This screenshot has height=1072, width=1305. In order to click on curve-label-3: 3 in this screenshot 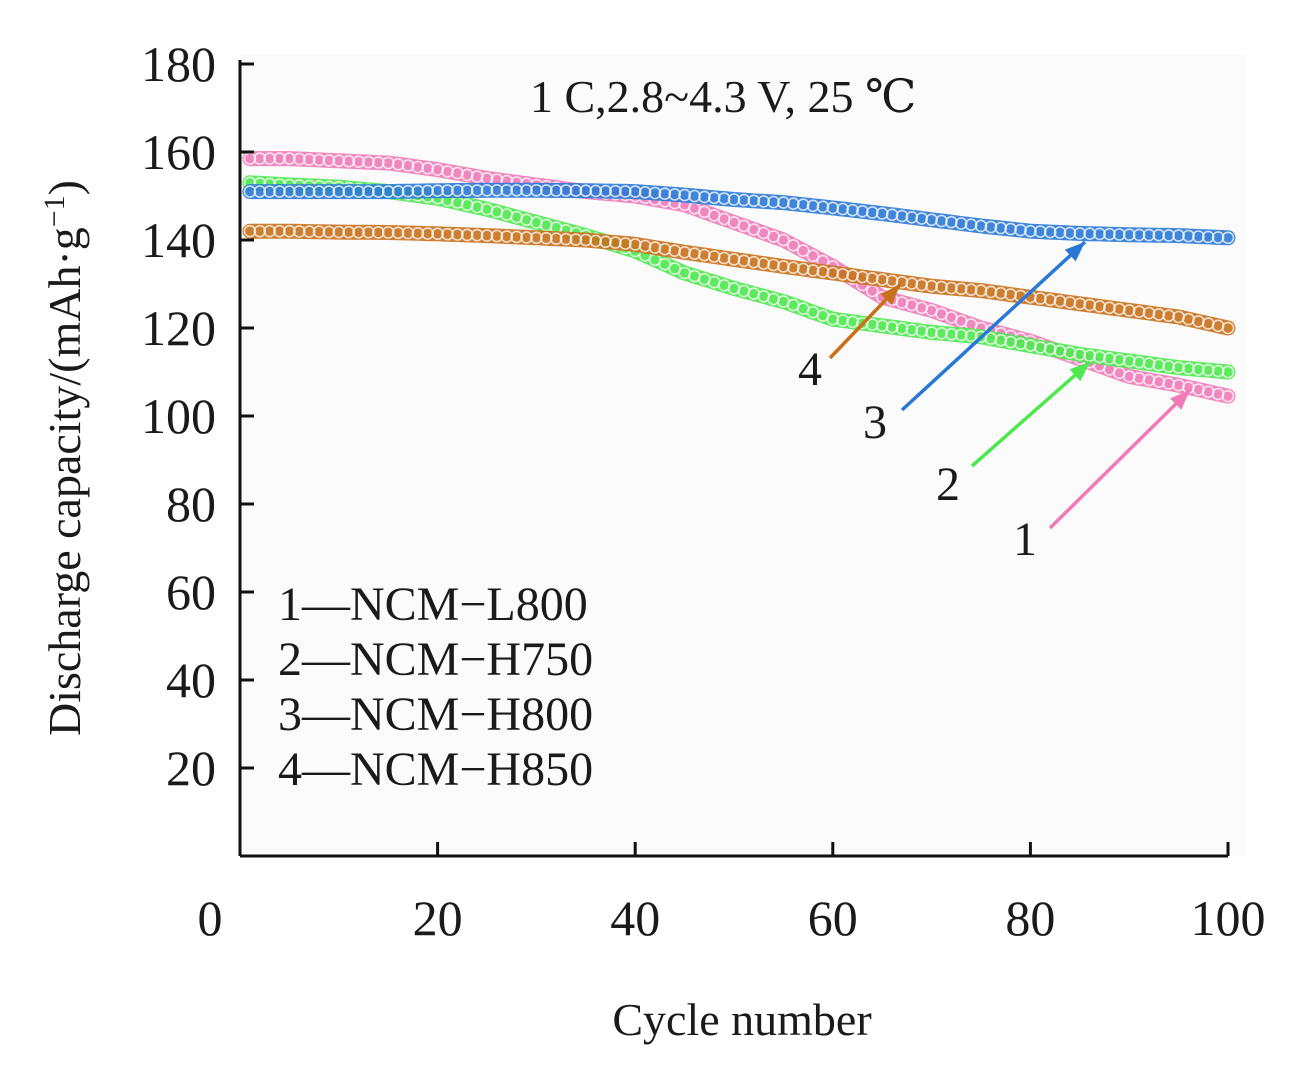, I will do `click(875, 422)`.